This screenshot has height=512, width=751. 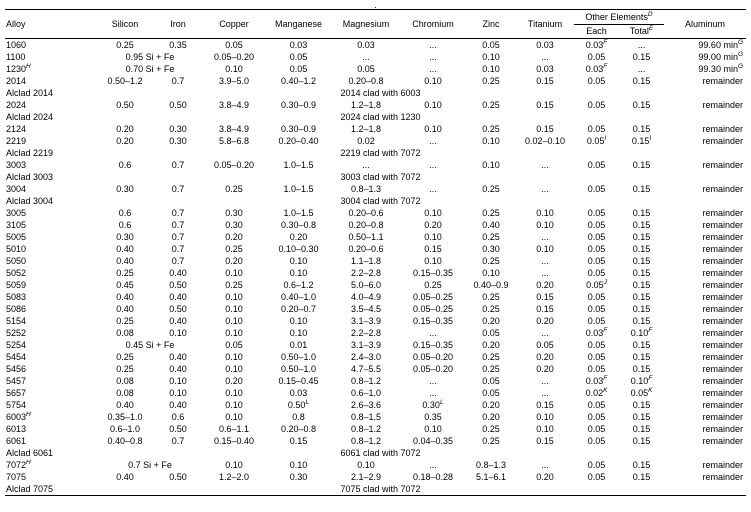 What do you see at coordinates (650, 14) in the screenshot?
I see `footnote-ref: D` at bounding box center [650, 14].